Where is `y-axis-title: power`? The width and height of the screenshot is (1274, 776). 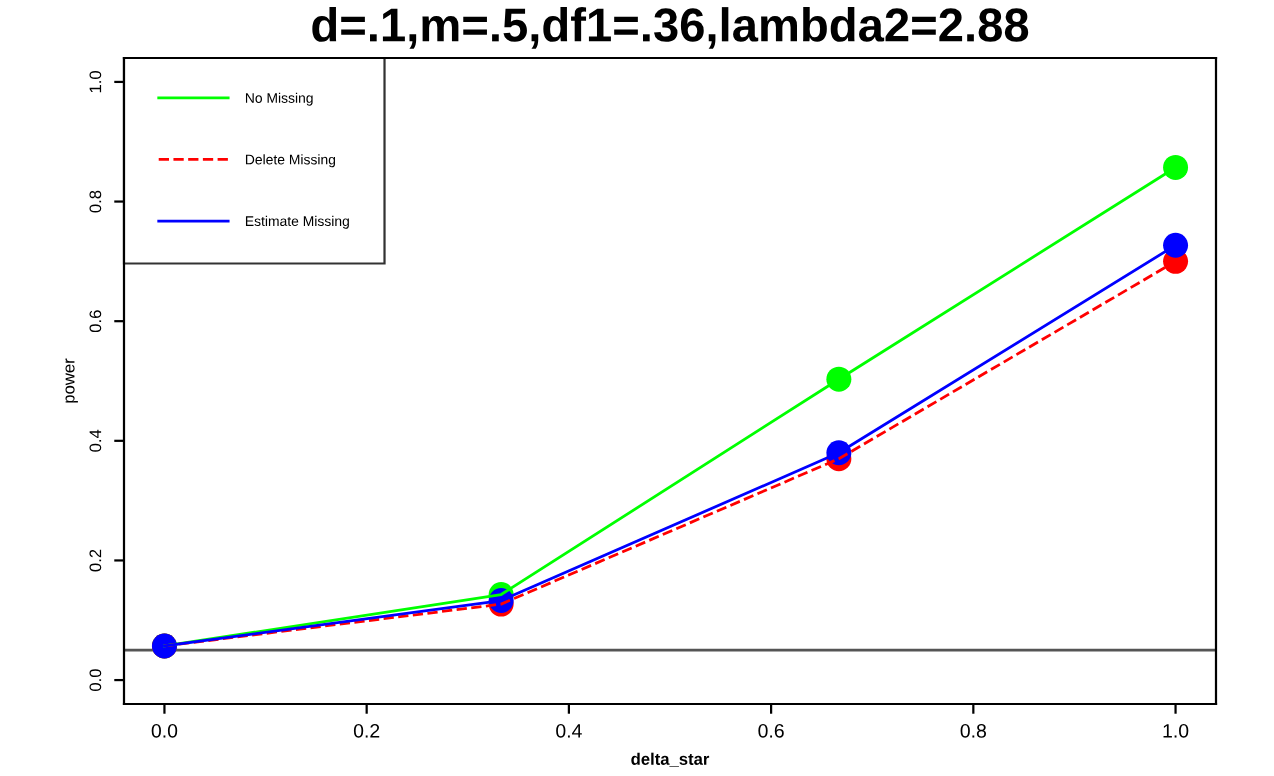 y-axis-title: power is located at coordinates (71, 380).